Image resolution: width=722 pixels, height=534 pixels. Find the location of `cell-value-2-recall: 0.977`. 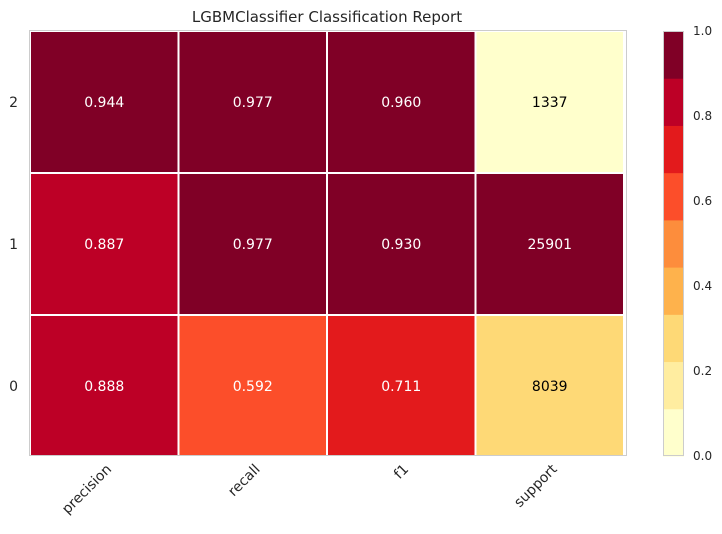

cell-value-2-recall: 0.977 is located at coordinates (253, 103).